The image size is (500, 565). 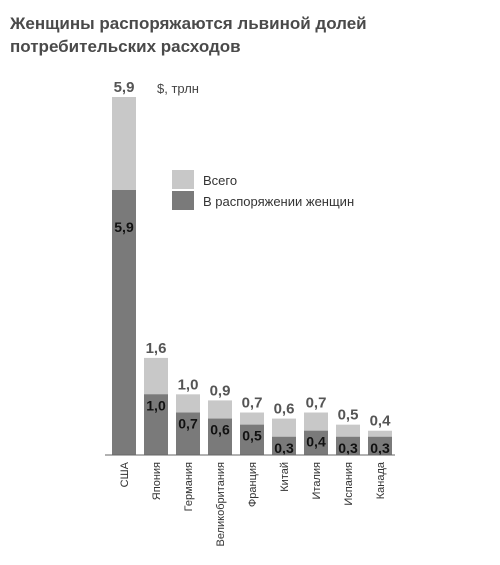 I want to click on category-label: США, so click(x=125, y=474).